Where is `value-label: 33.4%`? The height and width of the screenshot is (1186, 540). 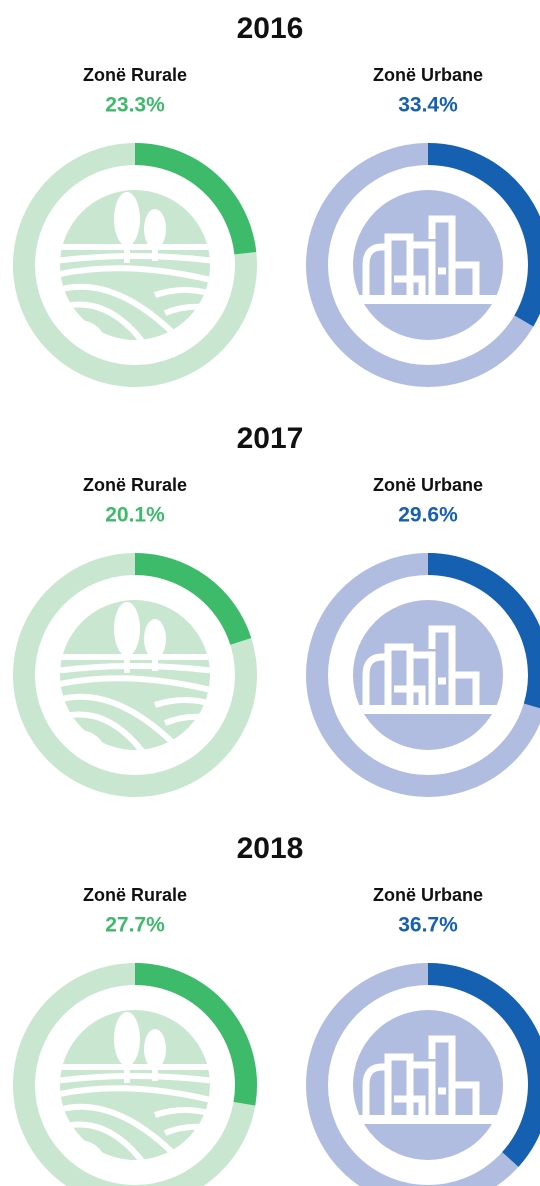 value-label: 33.4% is located at coordinates (428, 105).